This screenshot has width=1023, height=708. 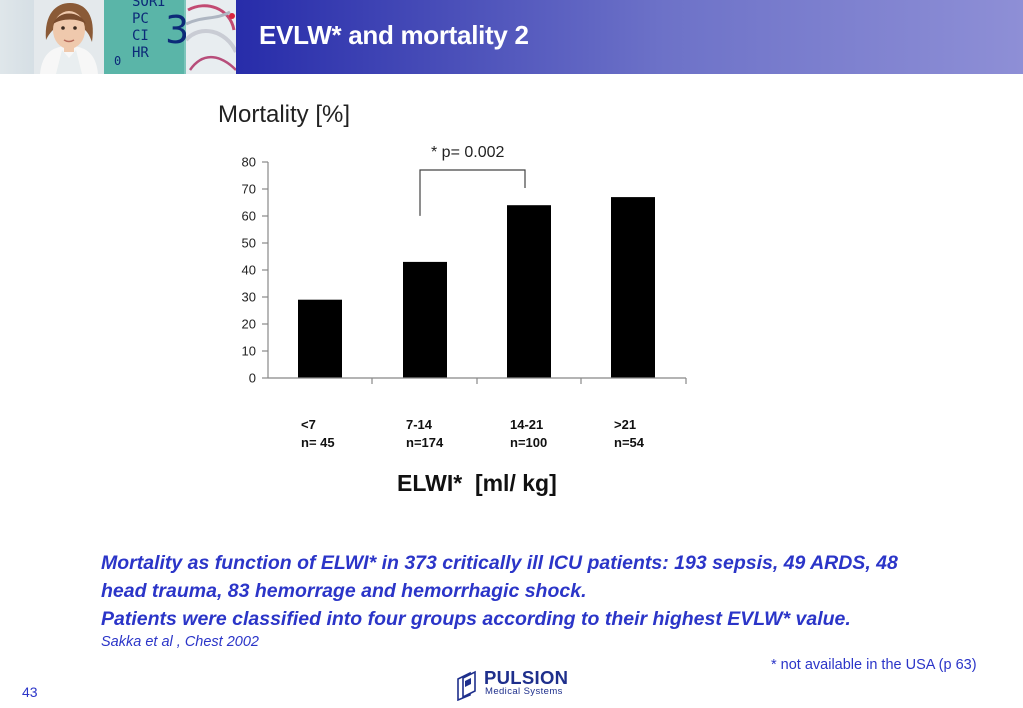 What do you see at coordinates (252, 378) in the screenshot?
I see `y-tick-label: 0` at bounding box center [252, 378].